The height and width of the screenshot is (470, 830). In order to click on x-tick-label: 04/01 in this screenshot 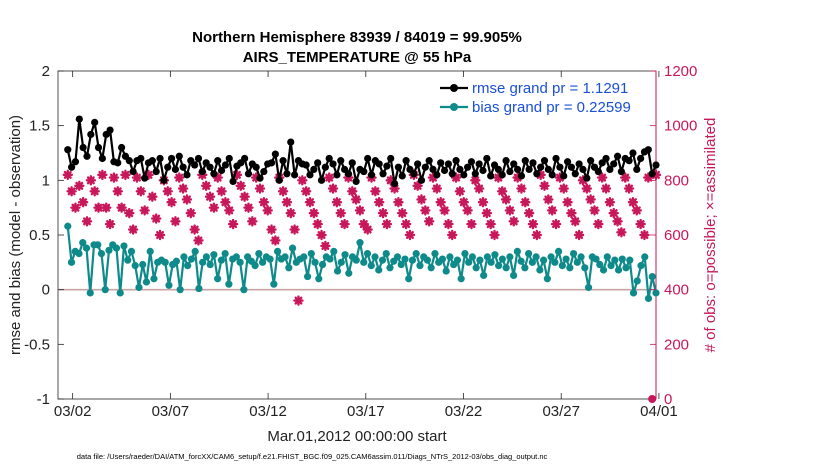, I will do `click(659, 411)`.